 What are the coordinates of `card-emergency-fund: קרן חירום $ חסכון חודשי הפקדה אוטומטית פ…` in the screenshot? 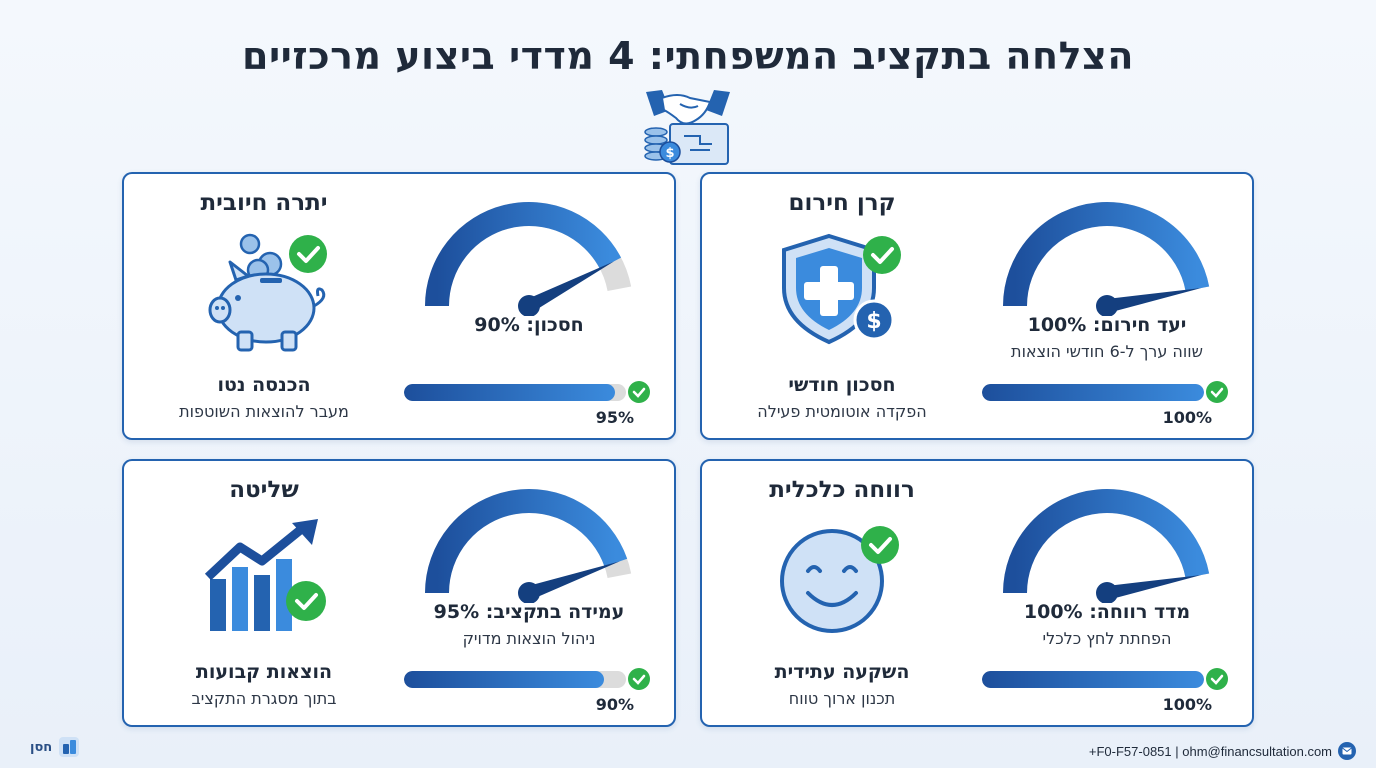 It's located at (977, 306).